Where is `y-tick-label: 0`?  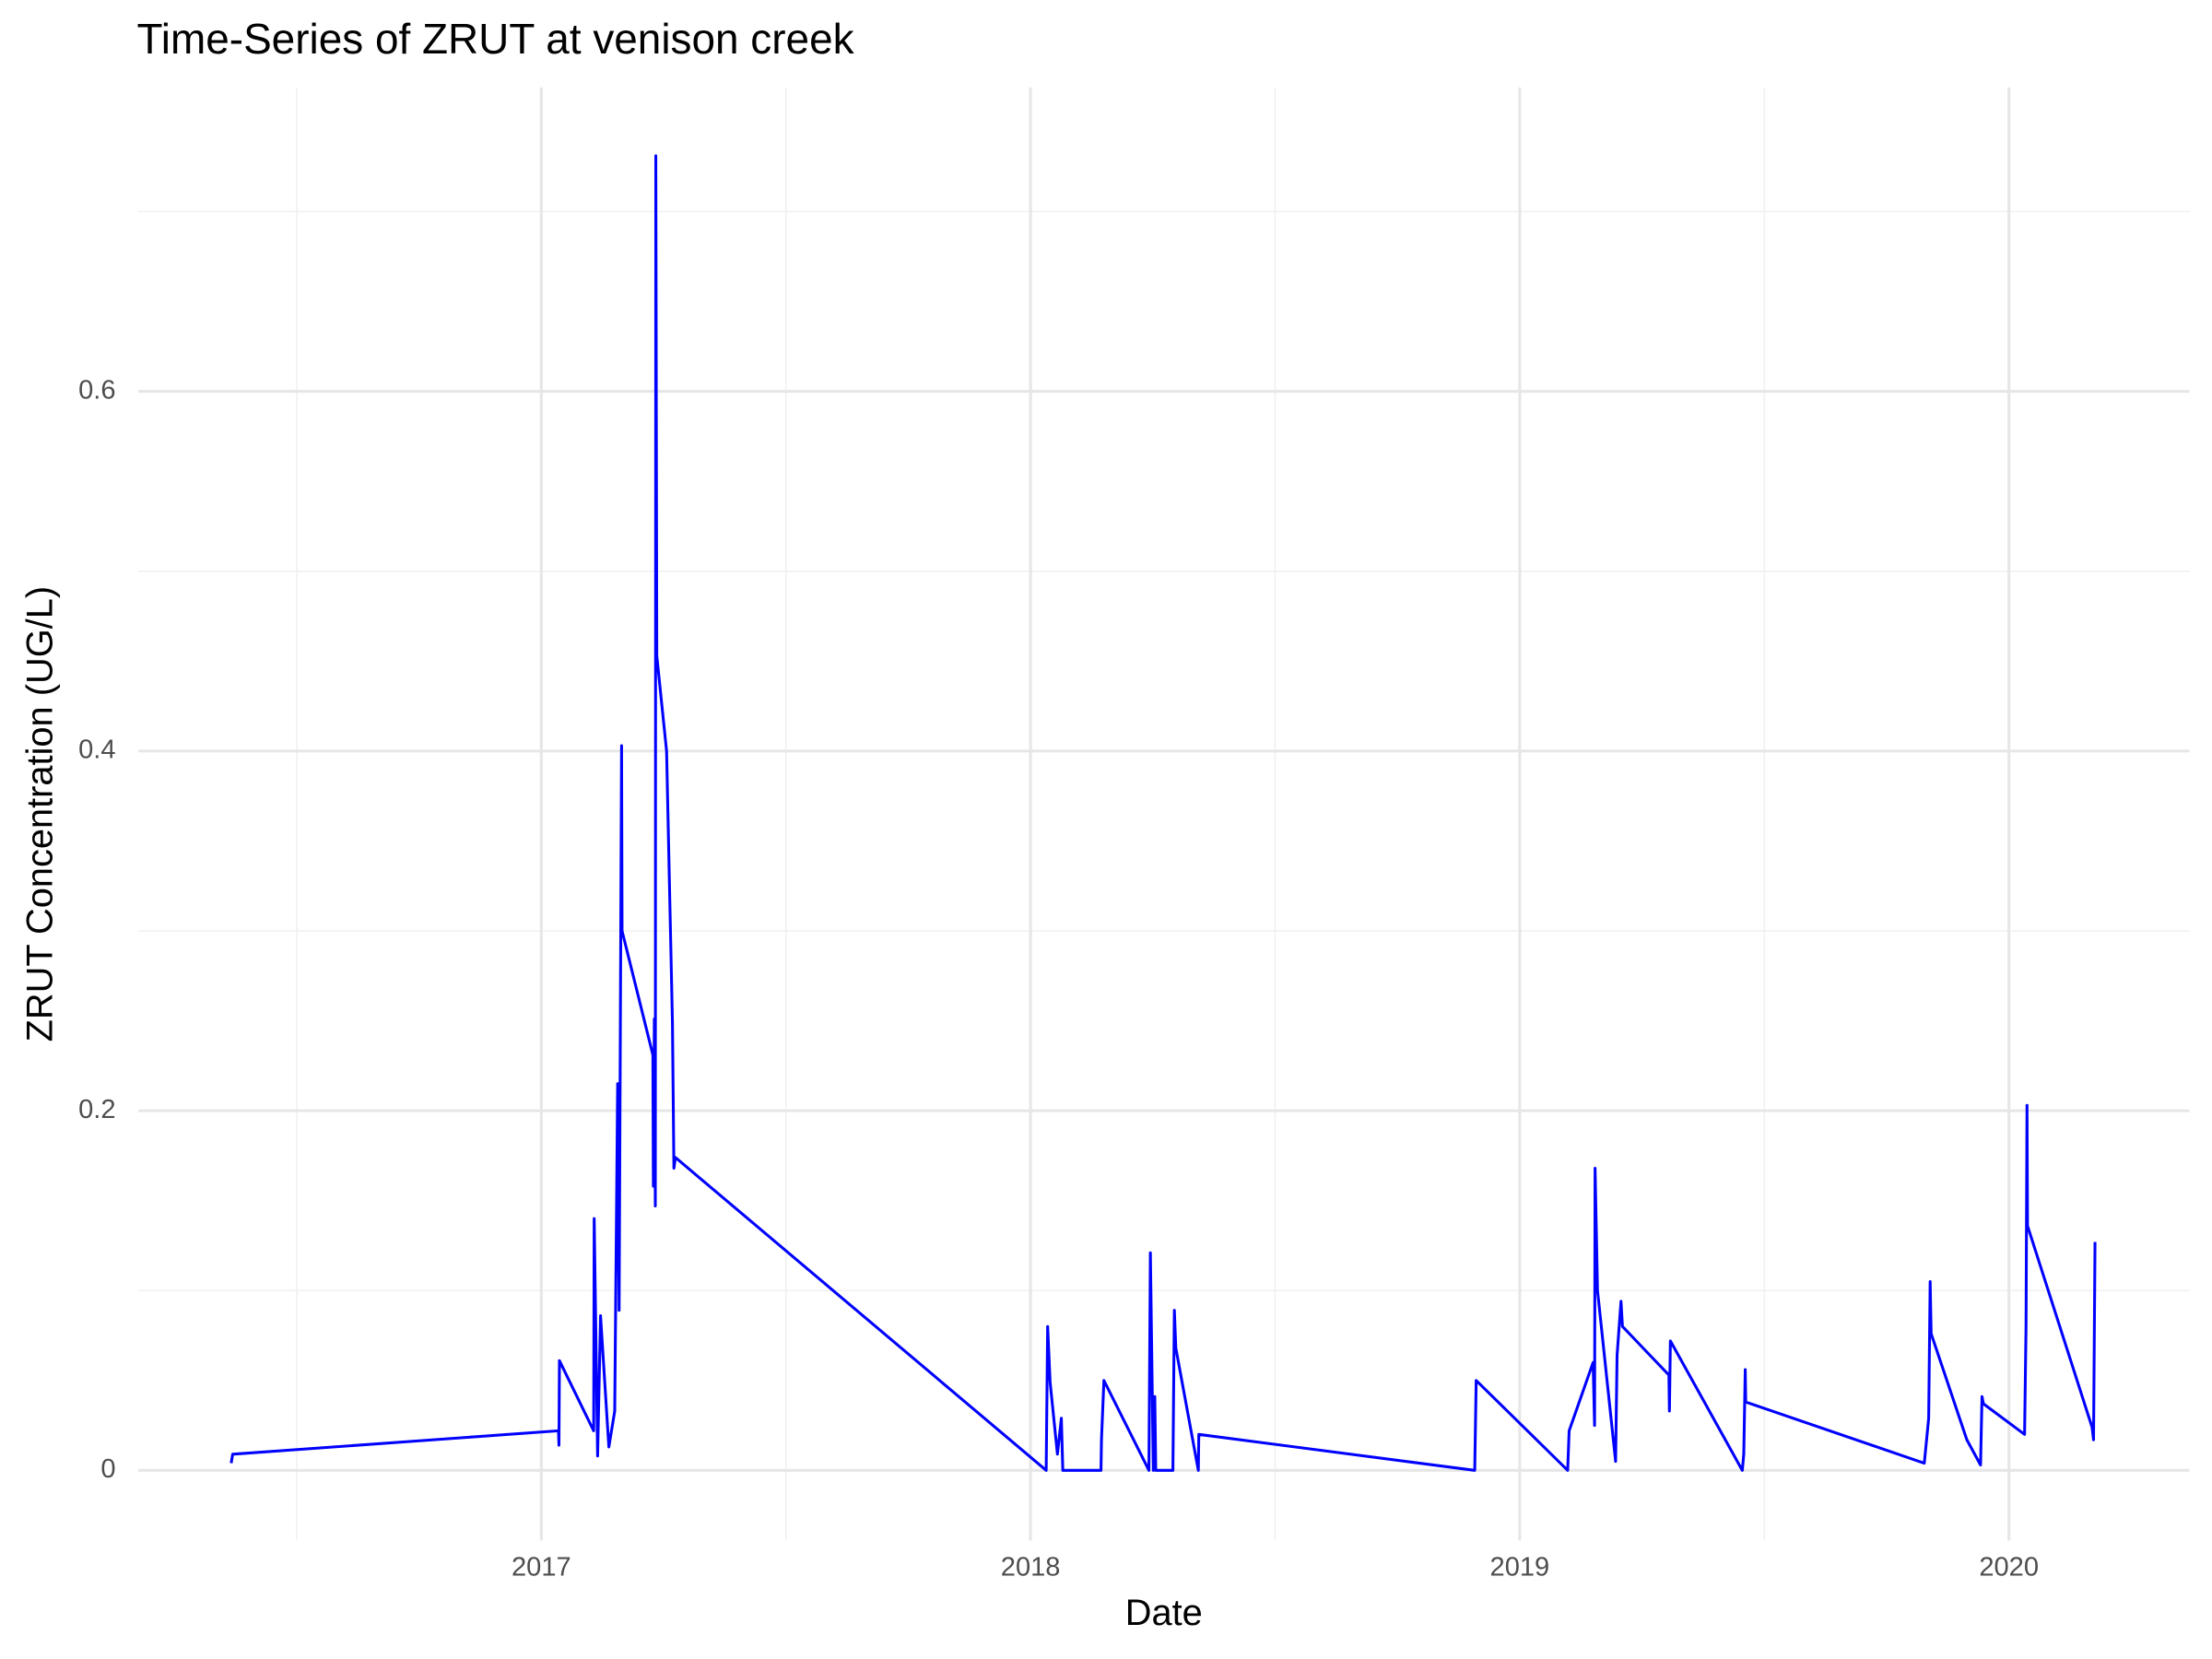 y-tick-label: 0 is located at coordinates (107, 1469).